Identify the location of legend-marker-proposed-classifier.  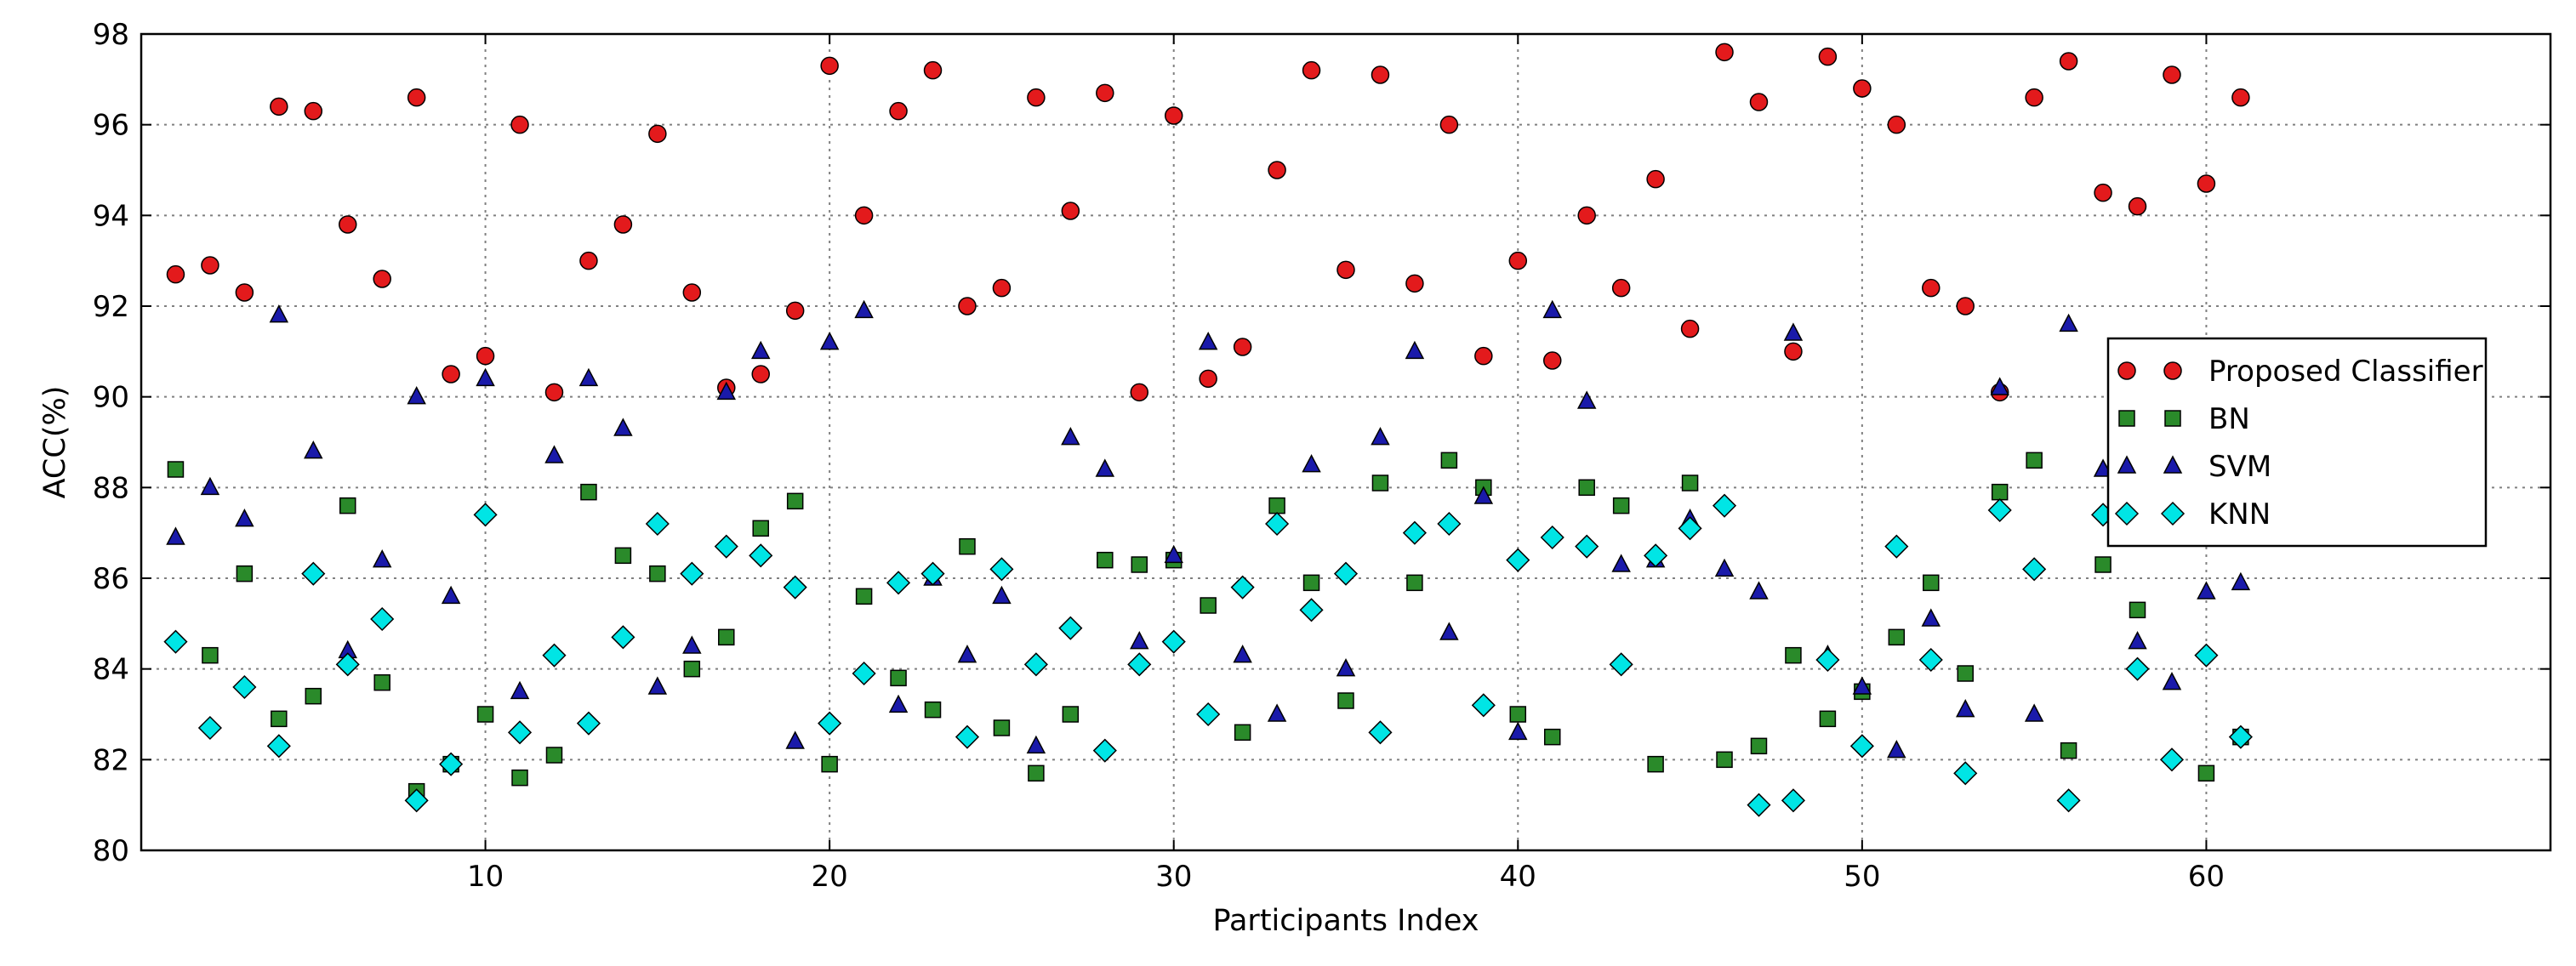
(2172, 370).